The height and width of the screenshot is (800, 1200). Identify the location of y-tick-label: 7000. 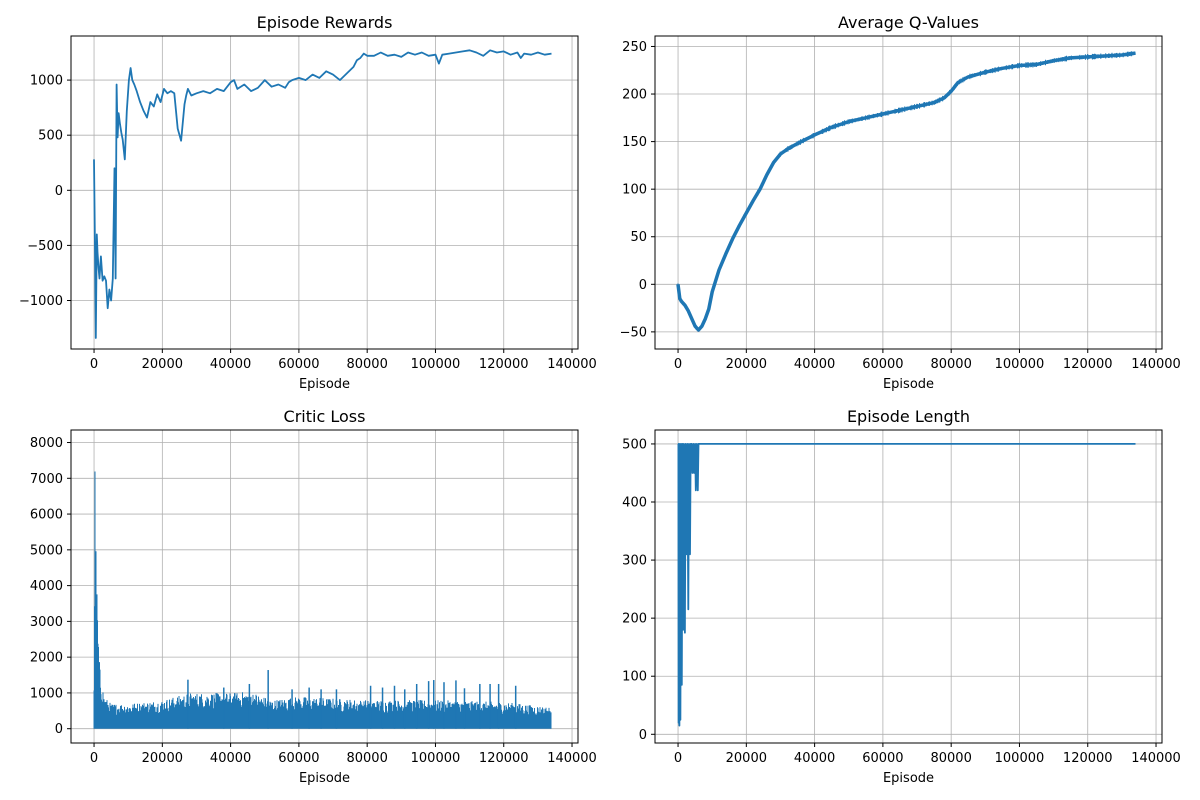
(46, 479).